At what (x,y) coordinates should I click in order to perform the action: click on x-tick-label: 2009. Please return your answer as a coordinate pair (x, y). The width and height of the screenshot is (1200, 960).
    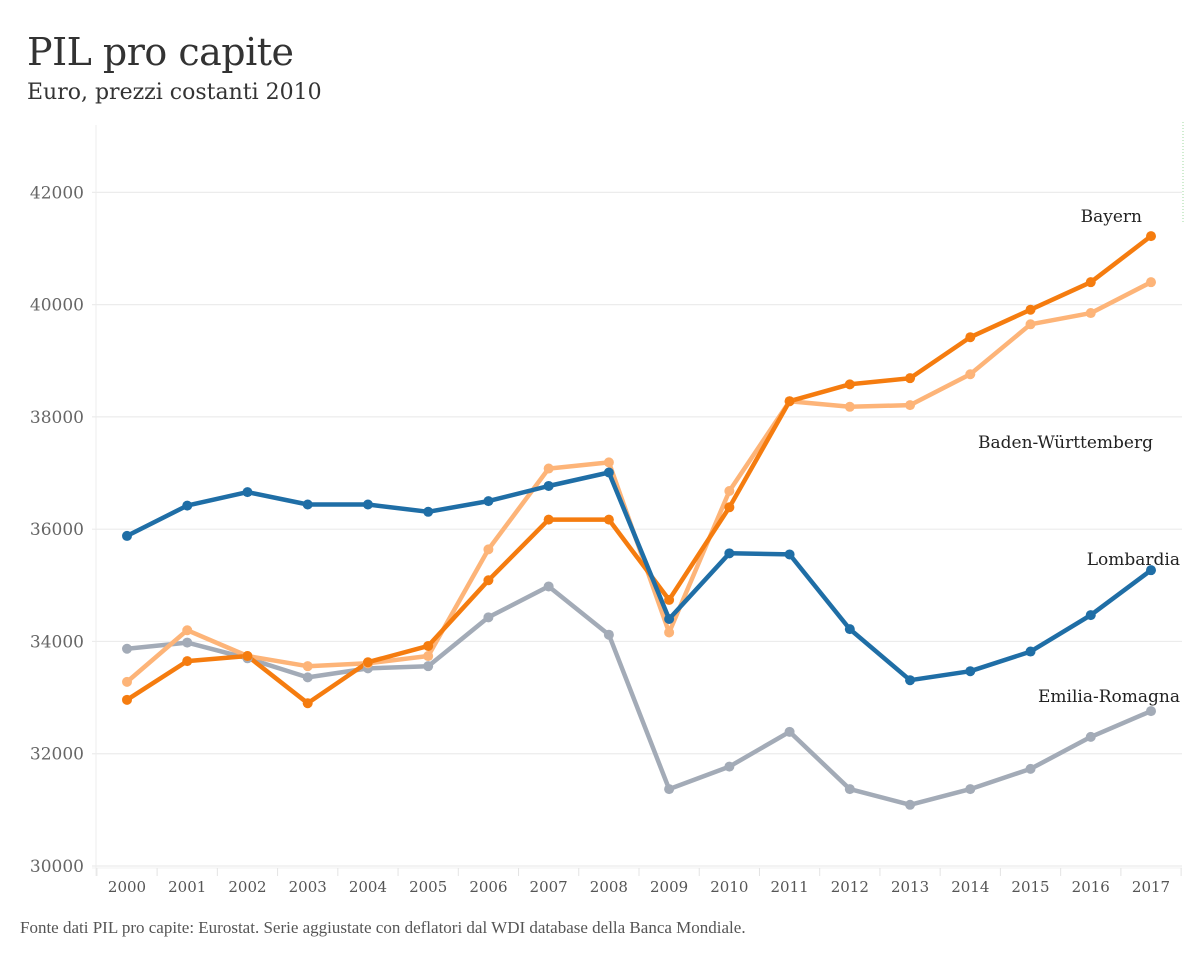
    Looking at the image, I should click on (669, 887).